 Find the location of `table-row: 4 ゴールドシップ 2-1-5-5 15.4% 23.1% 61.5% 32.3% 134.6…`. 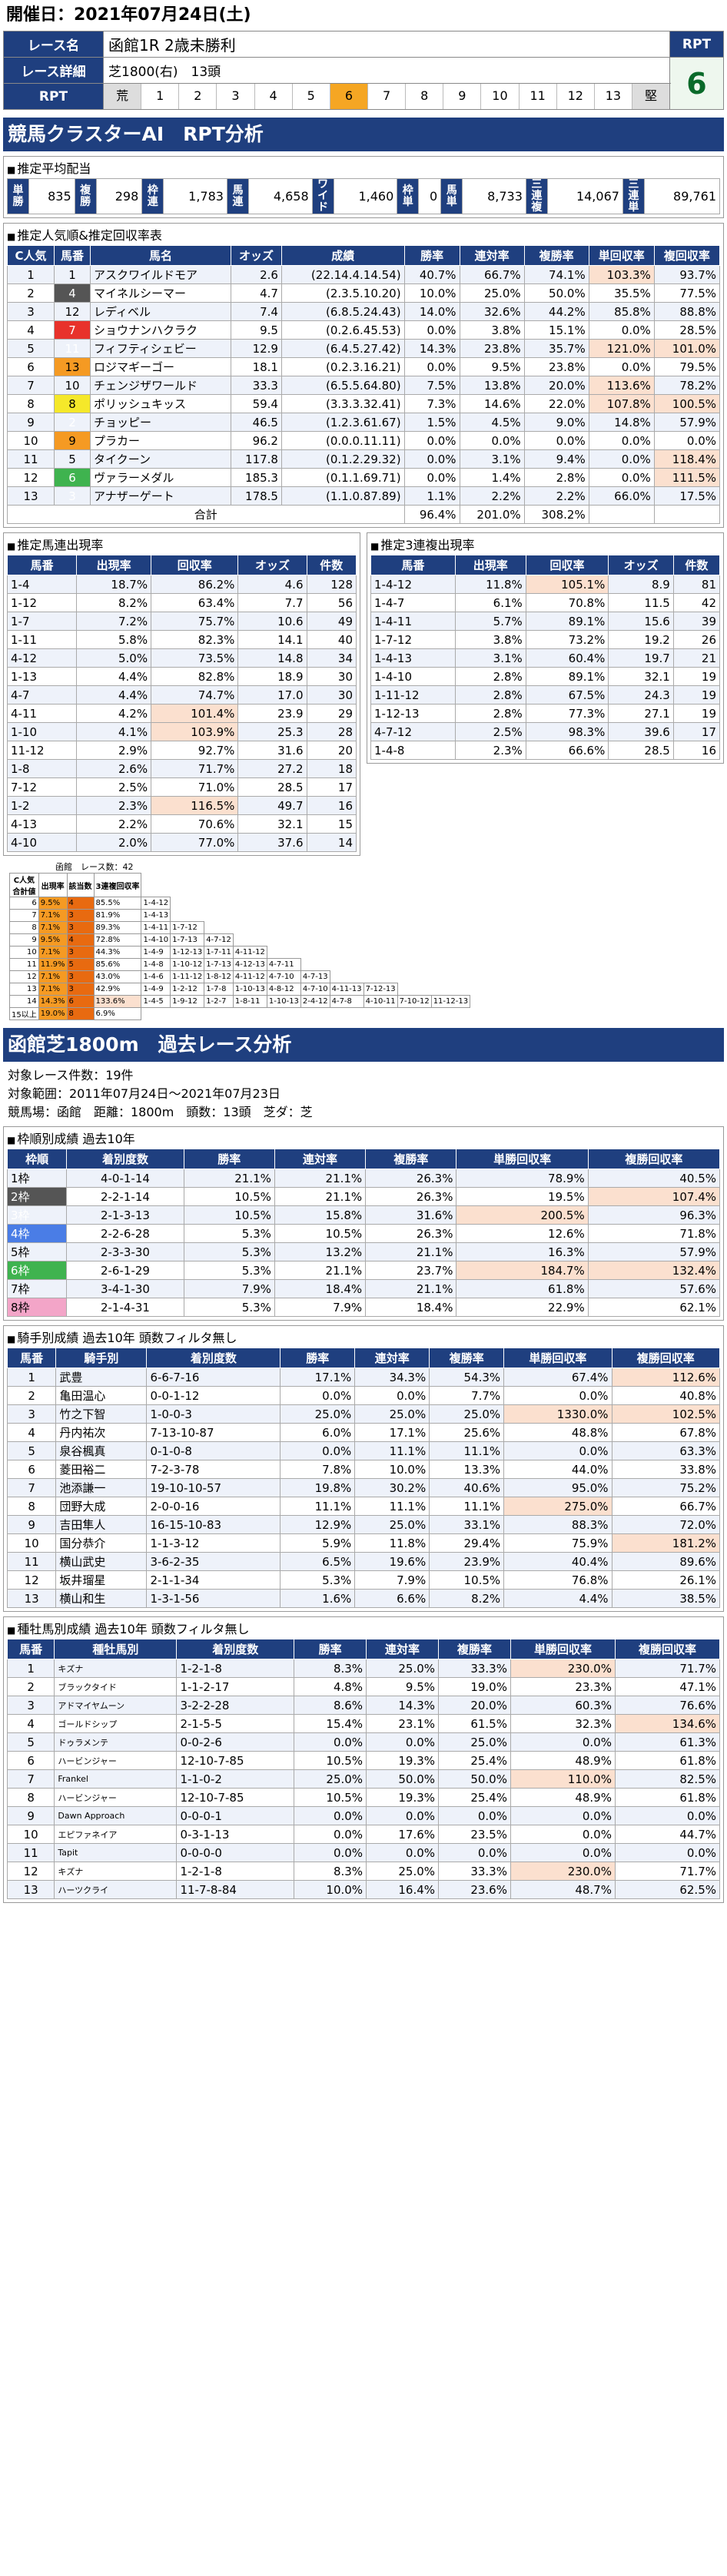

table-row: 4 ゴールドシップ 2-1-5-5 15.4% 23.1% 61.5% 32.3% 134.6… is located at coordinates (363, 1723).